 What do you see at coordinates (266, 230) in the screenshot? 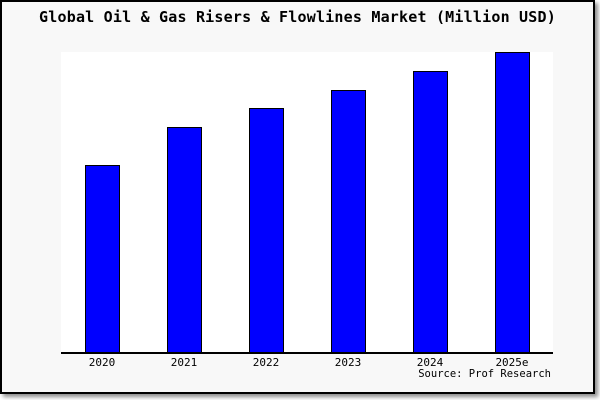
I see `bar-2022` at bounding box center [266, 230].